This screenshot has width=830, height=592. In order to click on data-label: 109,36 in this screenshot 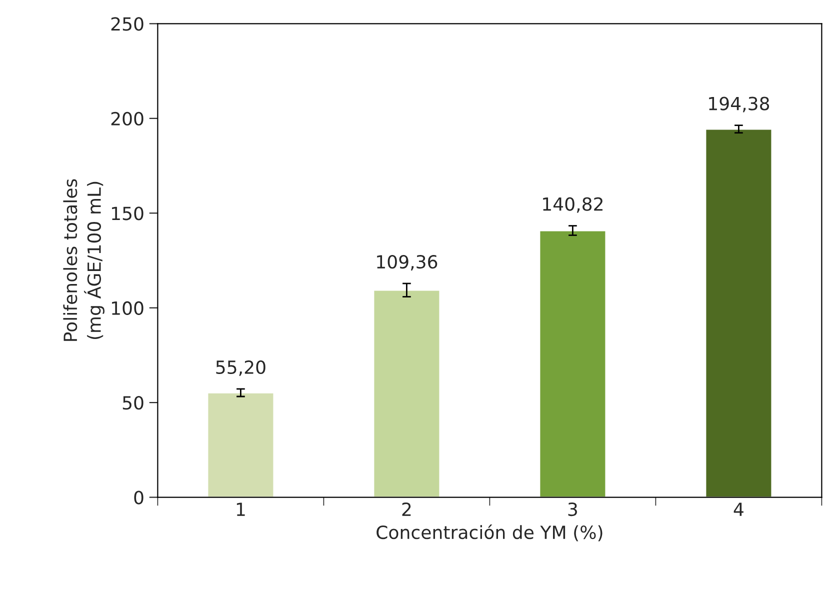, I will do `click(407, 262)`.